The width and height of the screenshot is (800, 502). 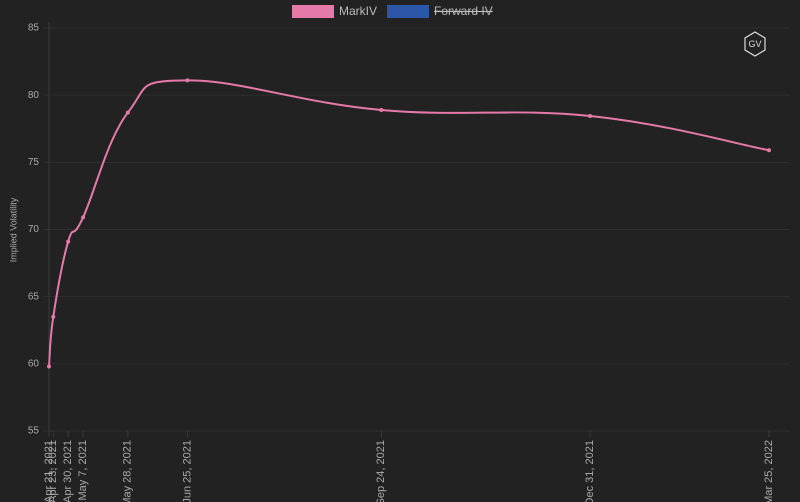 What do you see at coordinates (49, 471) in the screenshot?
I see `x-tick-label: Apr 21, 2021` at bounding box center [49, 471].